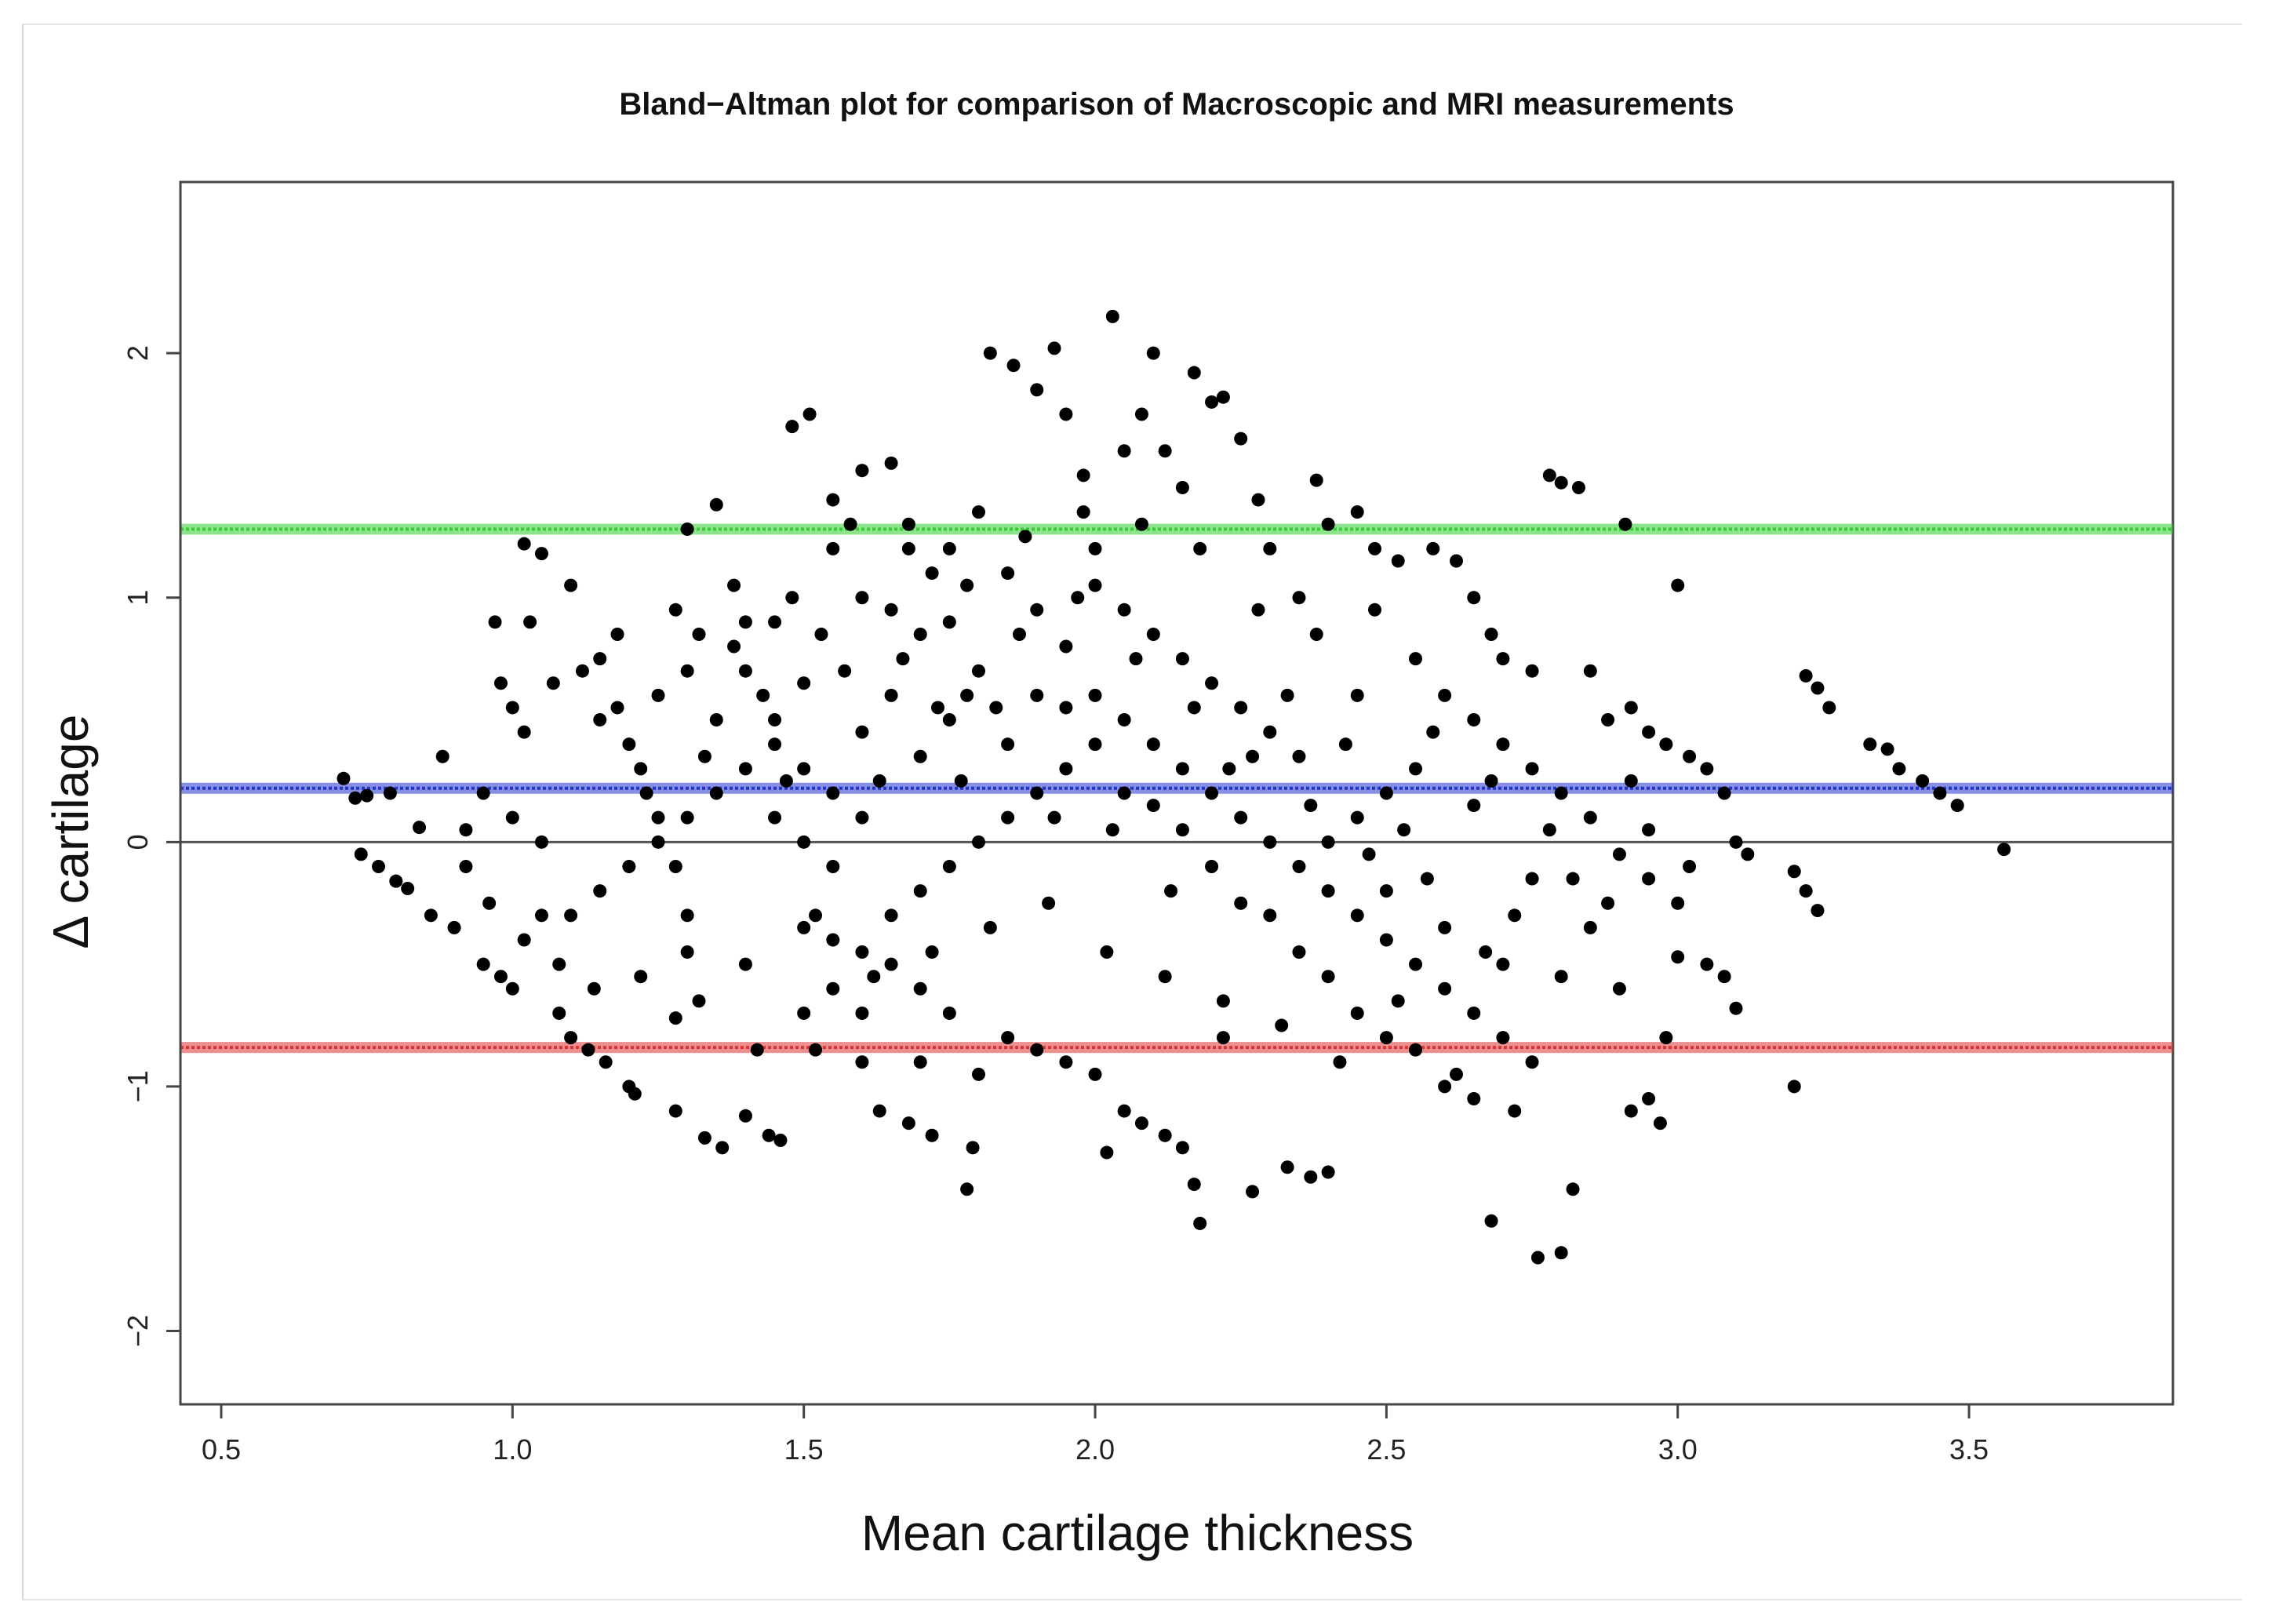 Image resolution: width=2271 pixels, height=1624 pixels. What do you see at coordinates (221, 1449) in the screenshot?
I see `x-tick-label: 0.5` at bounding box center [221, 1449].